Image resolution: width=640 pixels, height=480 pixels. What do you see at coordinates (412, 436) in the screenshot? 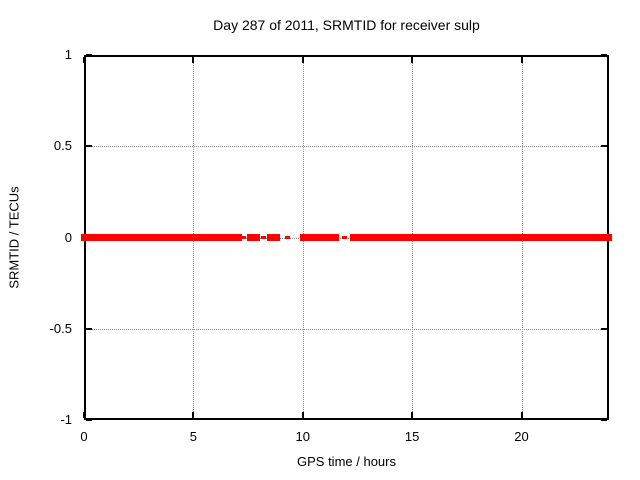
I see `x-tick-label: 15` at bounding box center [412, 436].